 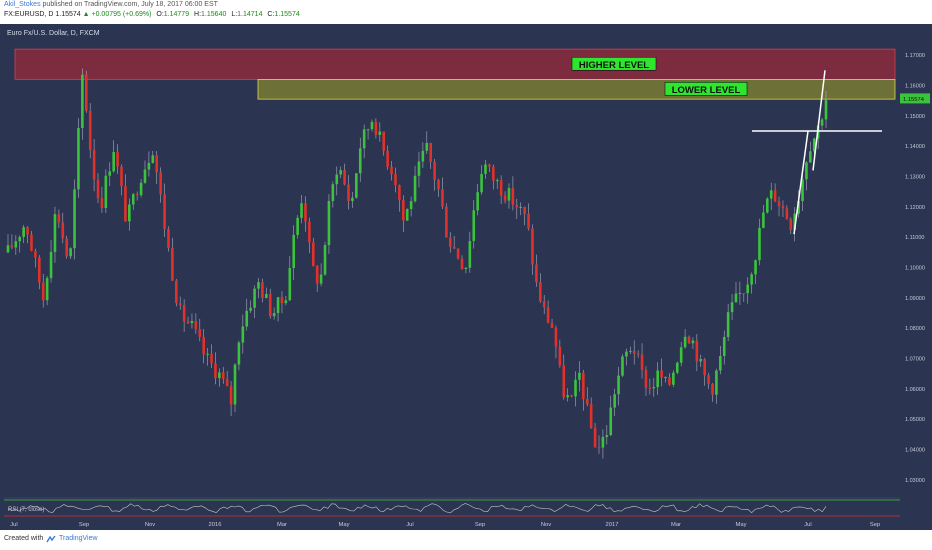 I want to click on last-price: 1.15574, so click(x=68, y=14).